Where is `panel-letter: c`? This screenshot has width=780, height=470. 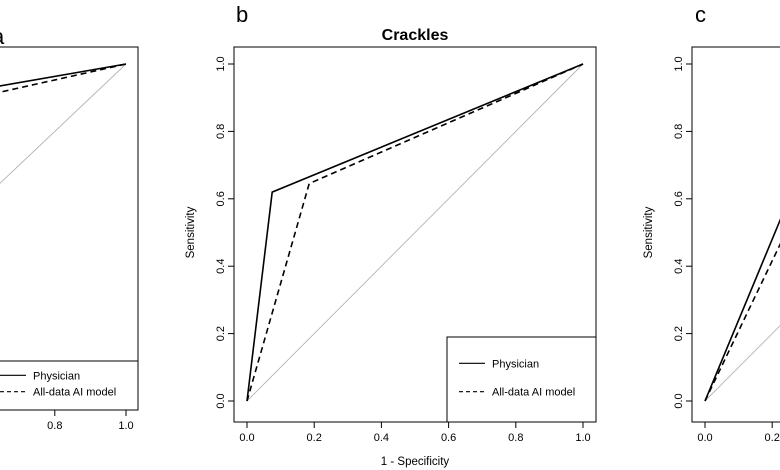
panel-letter: c is located at coordinates (700, 14).